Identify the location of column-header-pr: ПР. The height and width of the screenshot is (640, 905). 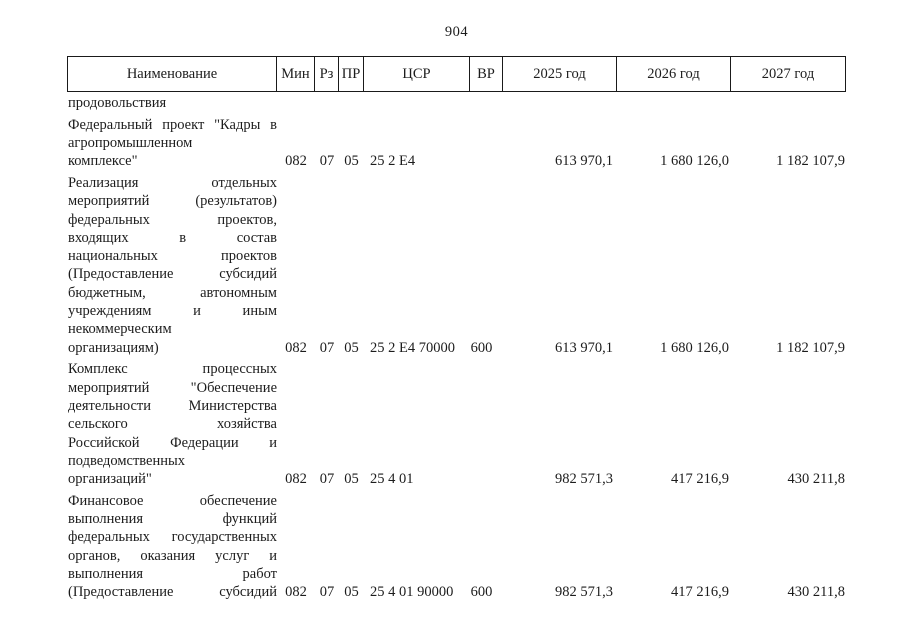
(351, 74).